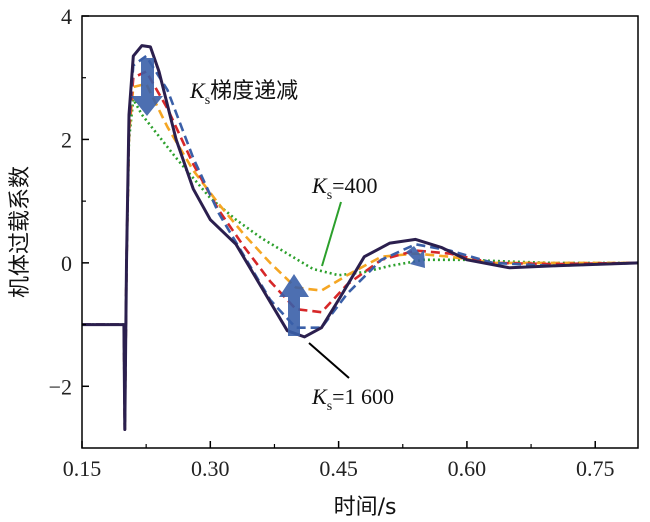  I want to click on y-tick-label: 0, so click(66, 263).